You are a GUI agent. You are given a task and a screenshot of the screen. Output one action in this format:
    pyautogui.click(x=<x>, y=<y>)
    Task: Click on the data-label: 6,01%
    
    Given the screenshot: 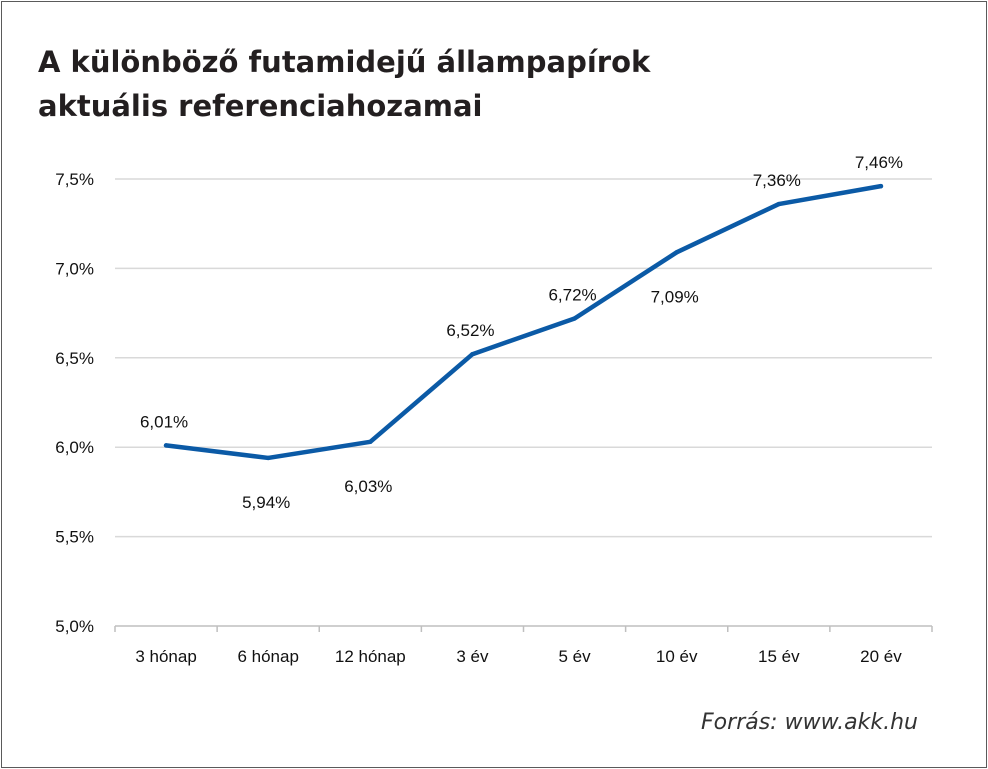 What is the action you would take?
    pyautogui.click(x=164, y=421)
    